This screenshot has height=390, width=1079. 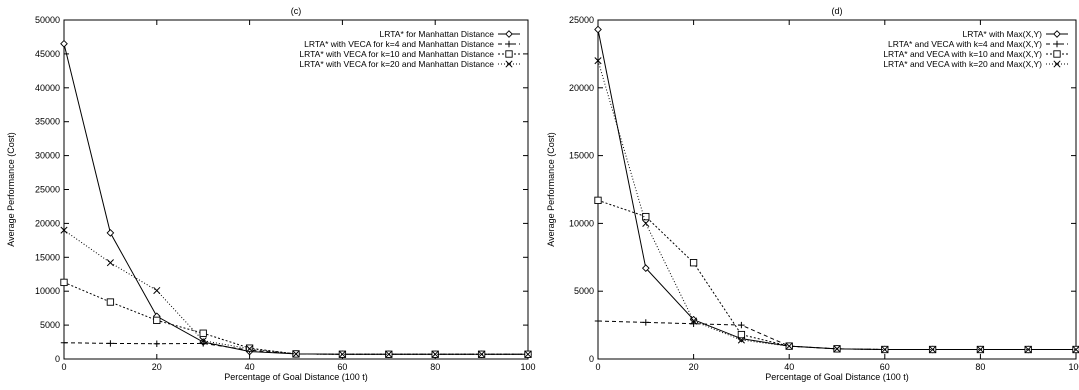 What do you see at coordinates (296, 11) in the screenshot?
I see `chart-title: (c)` at bounding box center [296, 11].